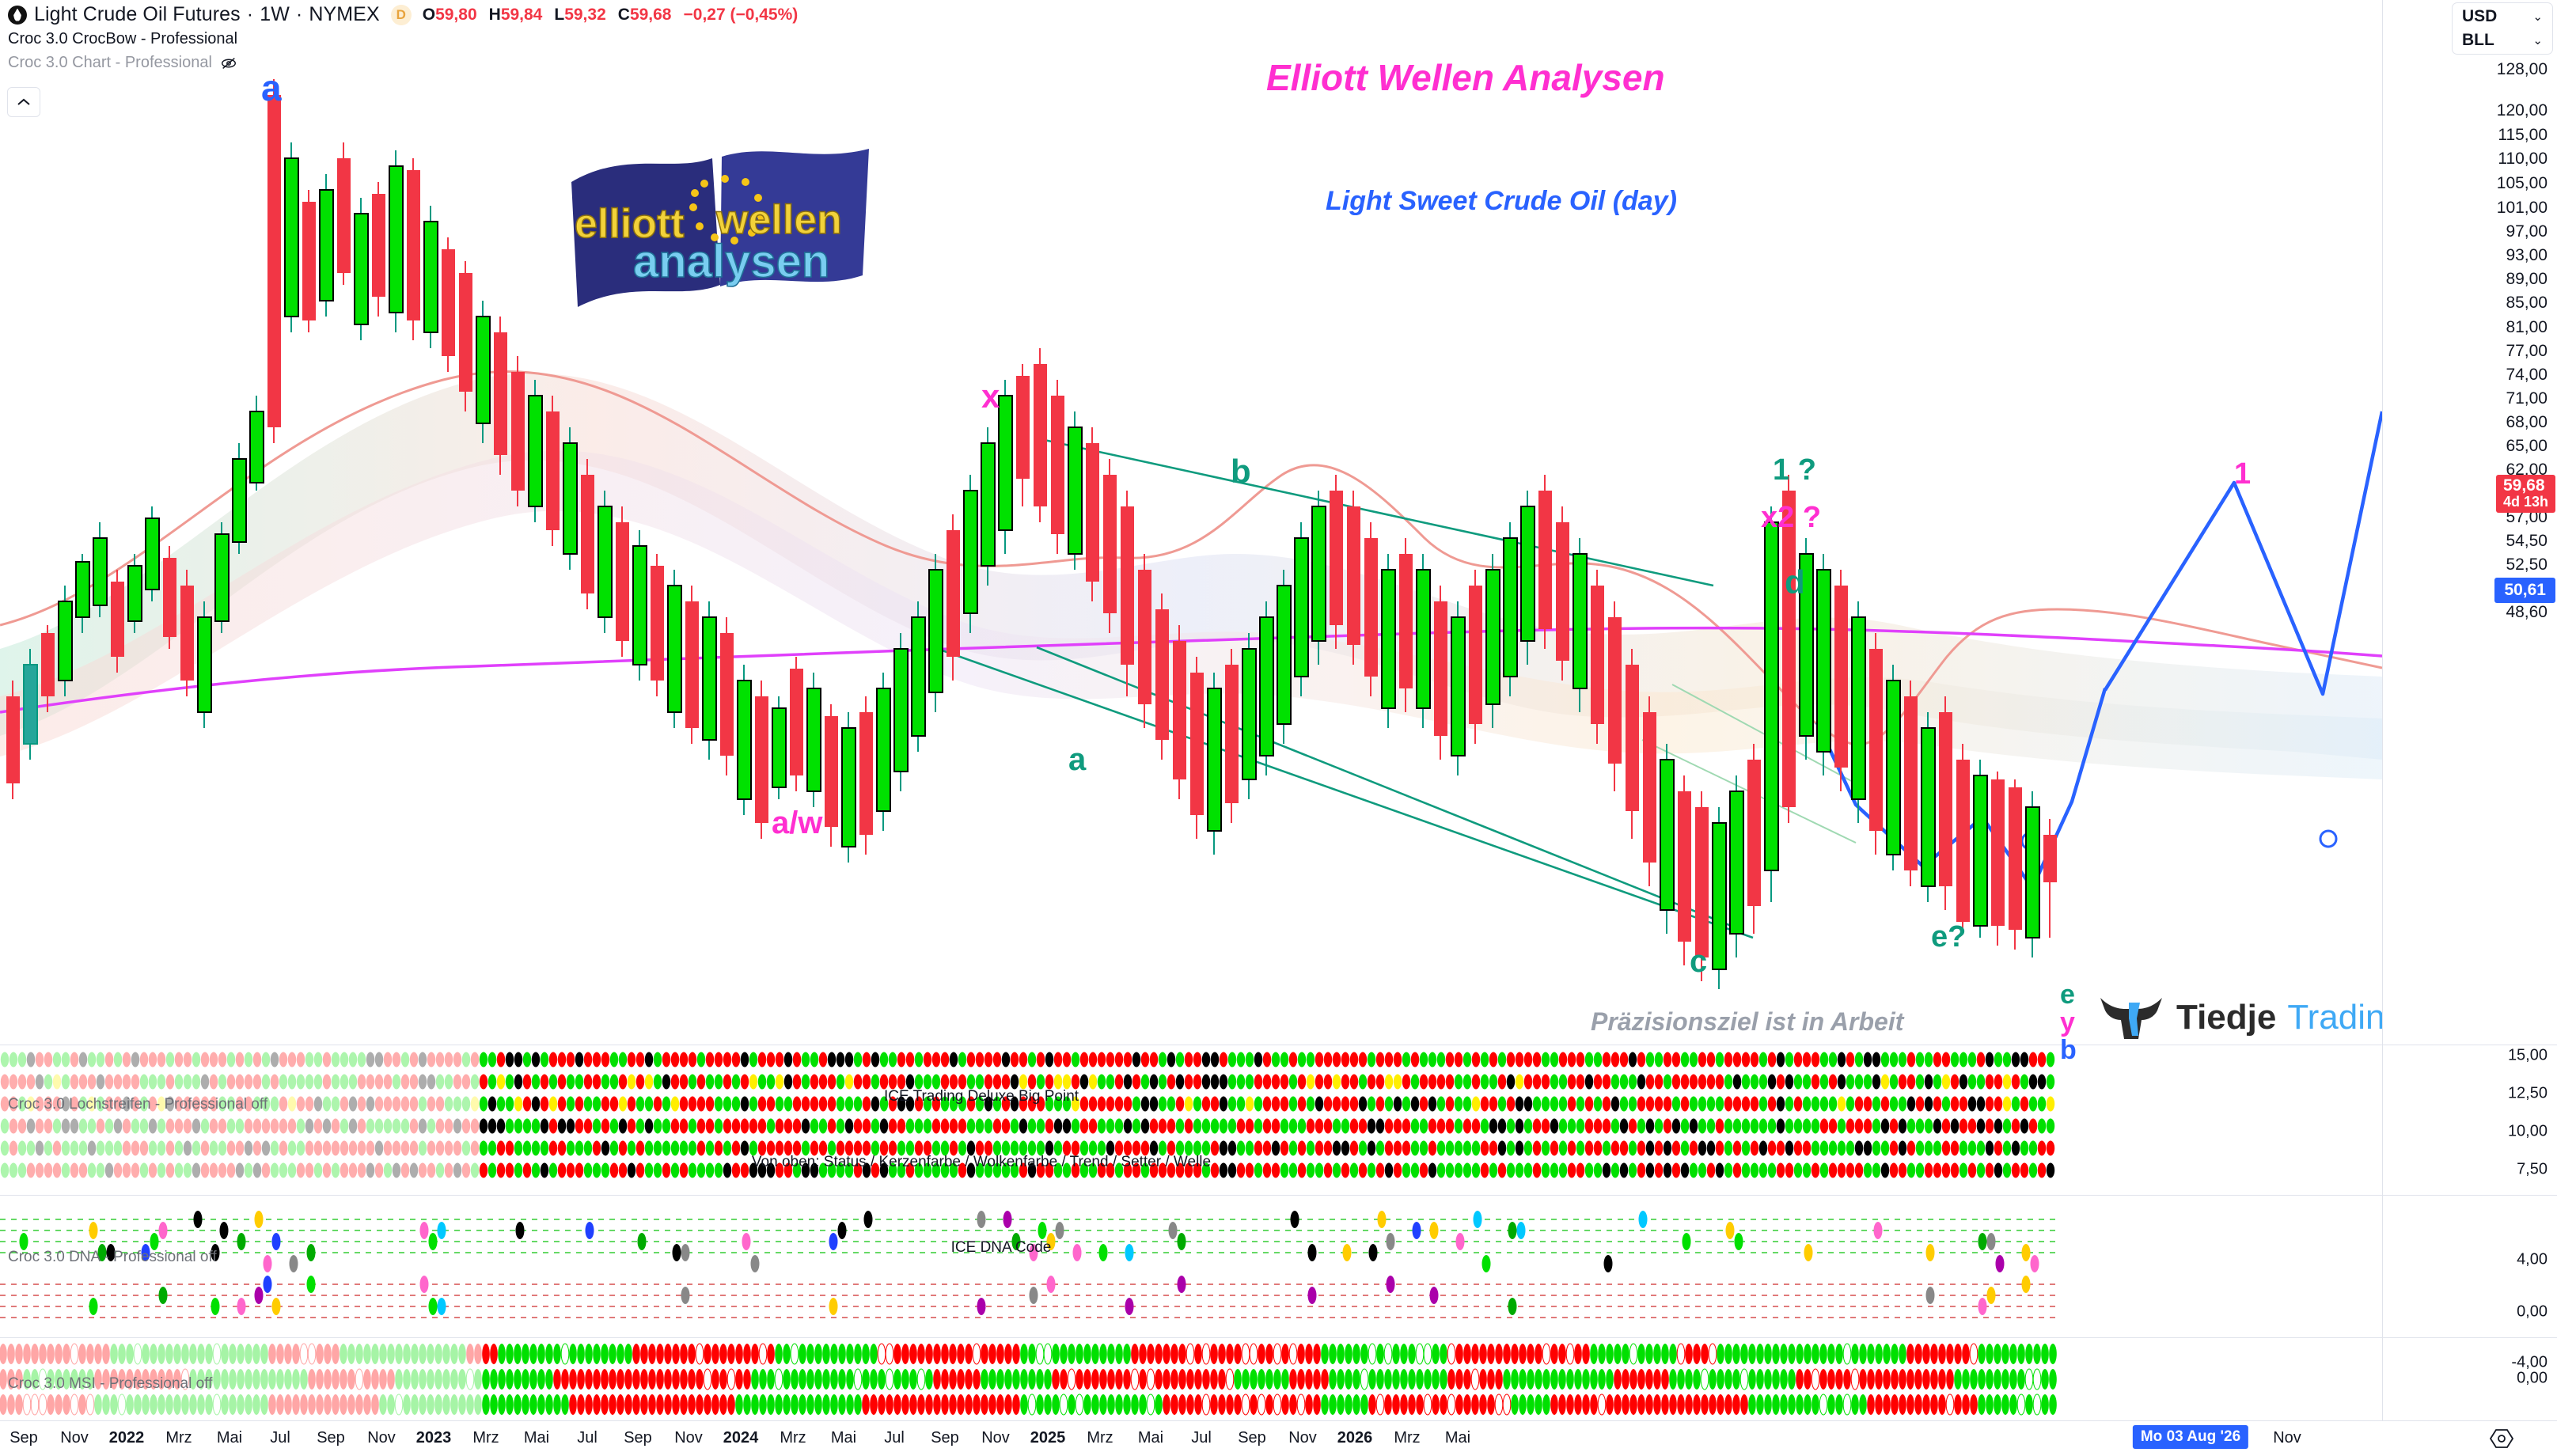 This screenshot has height=1456, width=2557. What do you see at coordinates (1241, 471) in the screenshot?
I see `wave-label-4: b` at bounding box center [1241, 471].